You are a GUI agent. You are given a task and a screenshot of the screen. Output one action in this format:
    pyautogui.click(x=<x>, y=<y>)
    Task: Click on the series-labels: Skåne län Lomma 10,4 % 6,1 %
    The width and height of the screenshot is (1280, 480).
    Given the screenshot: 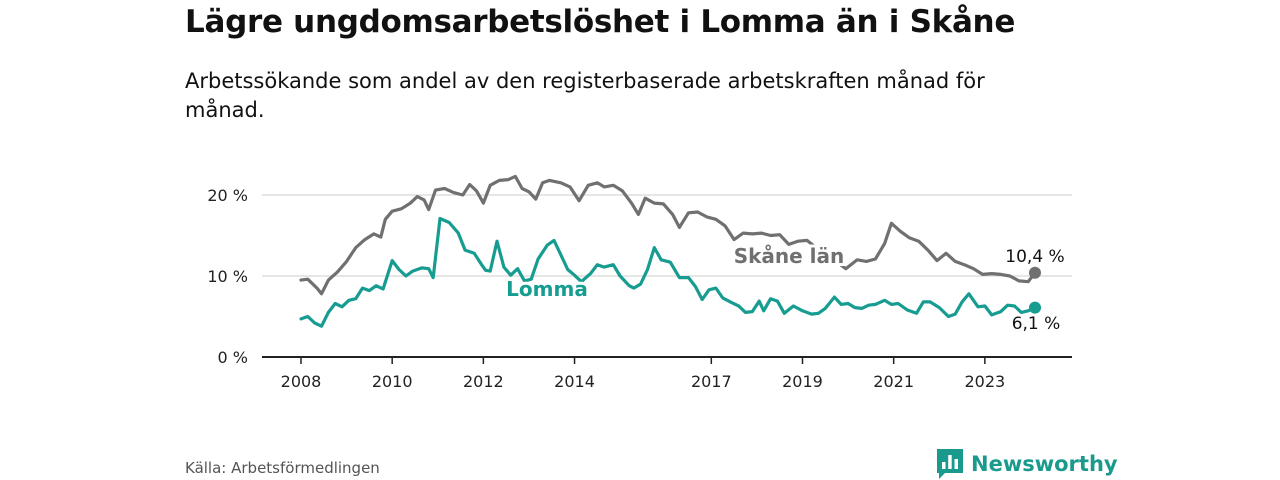 What is the action you would take?
    pyautogui.click(x=785, y=289)
    